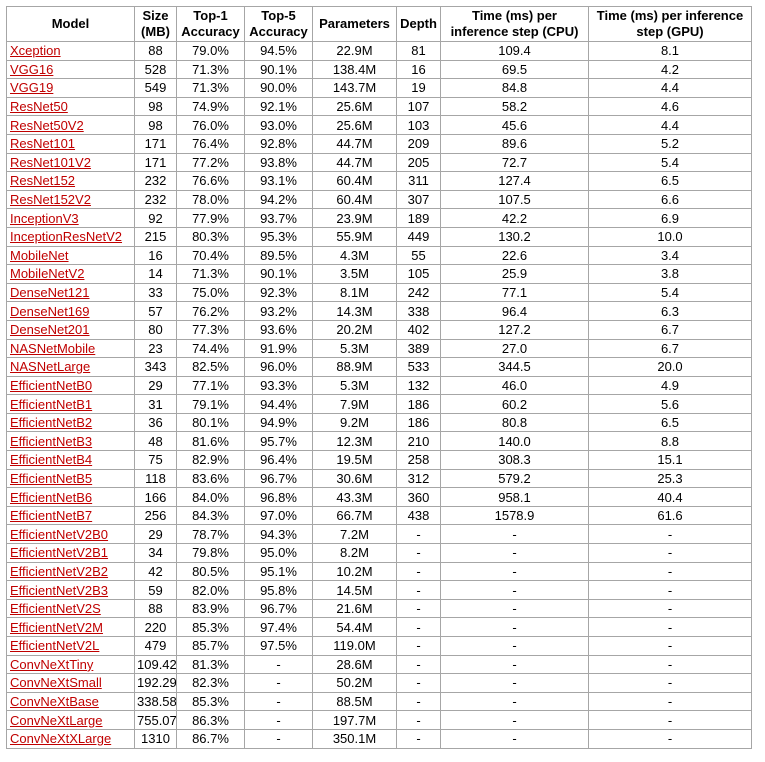 Image resolution: width=765 pixels, height=762 pixels. I want to click on cpu-time-cell: 72.7, so click(514, 162).